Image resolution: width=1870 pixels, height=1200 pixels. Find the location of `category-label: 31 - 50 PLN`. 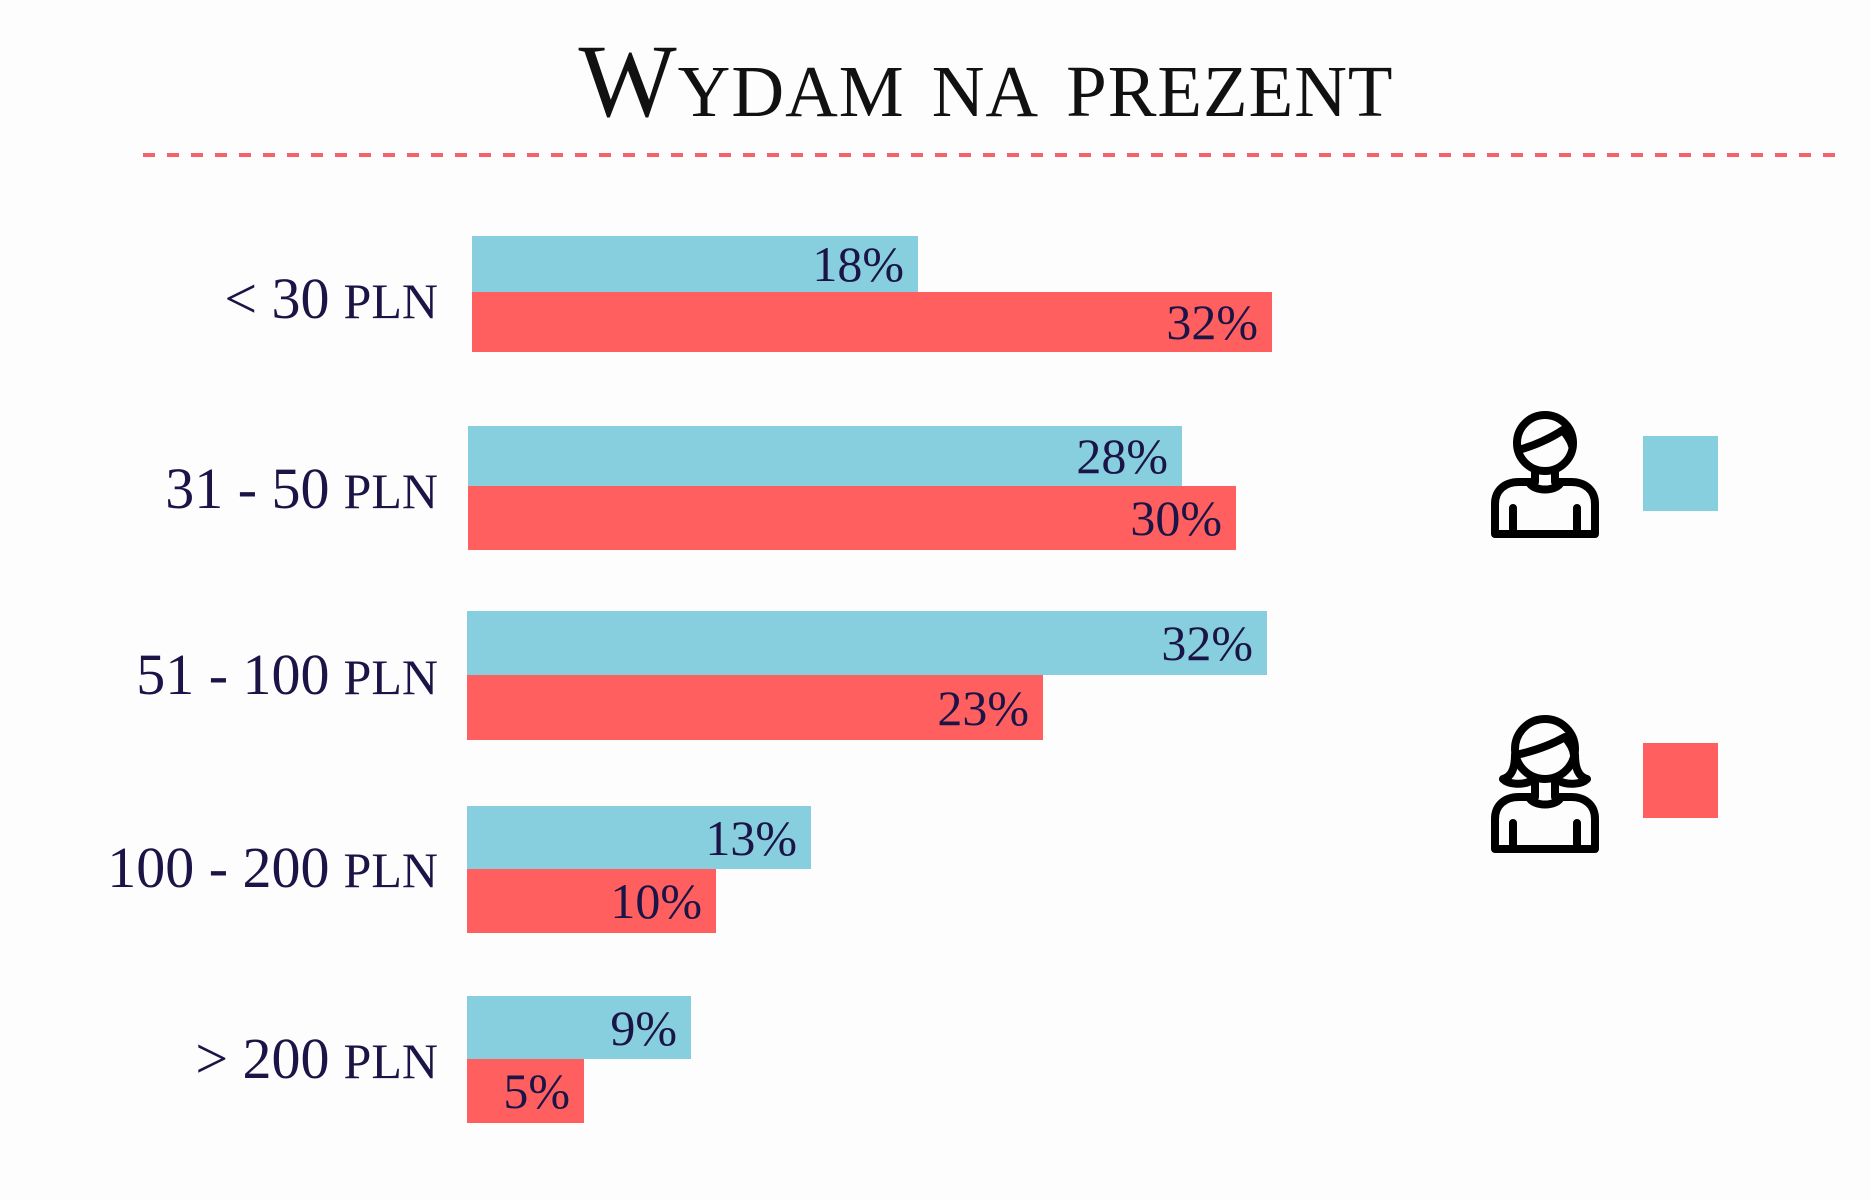

category-label: 31 - 50 PLN is located at coordinates (301, 490).